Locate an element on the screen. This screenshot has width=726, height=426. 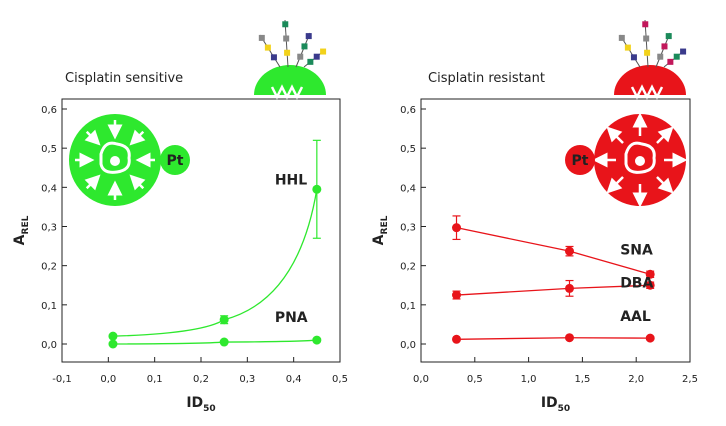
x-tick-label: 2,5 is located at coordinates (690, 379).